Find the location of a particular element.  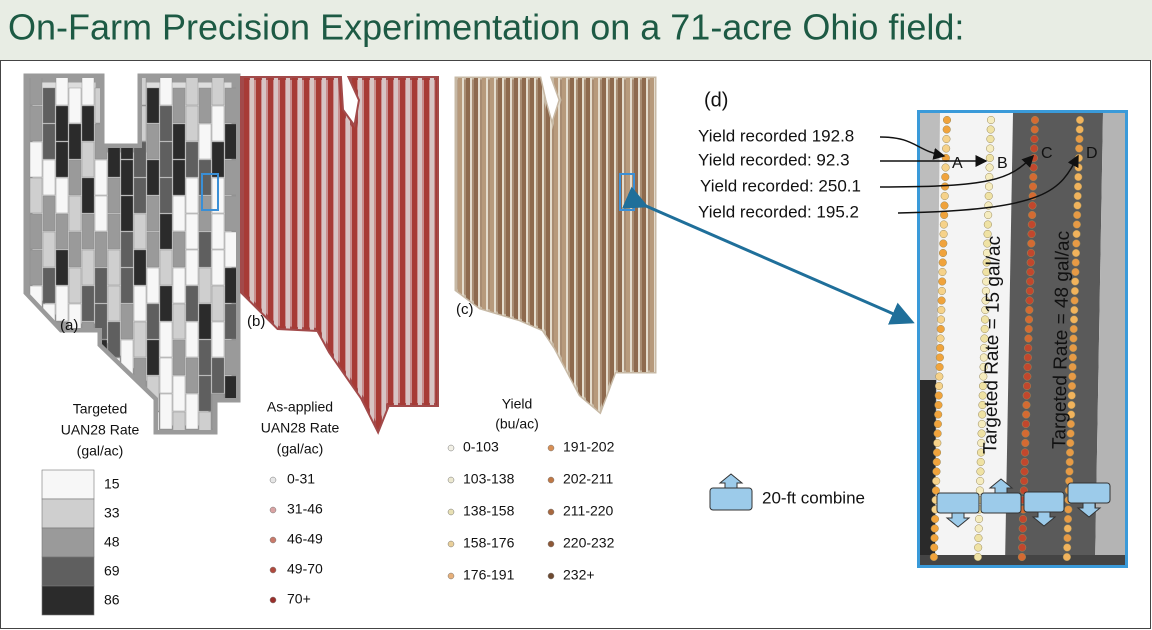

legend-title: UAN28 Rate is located at coordinates (300, 428).